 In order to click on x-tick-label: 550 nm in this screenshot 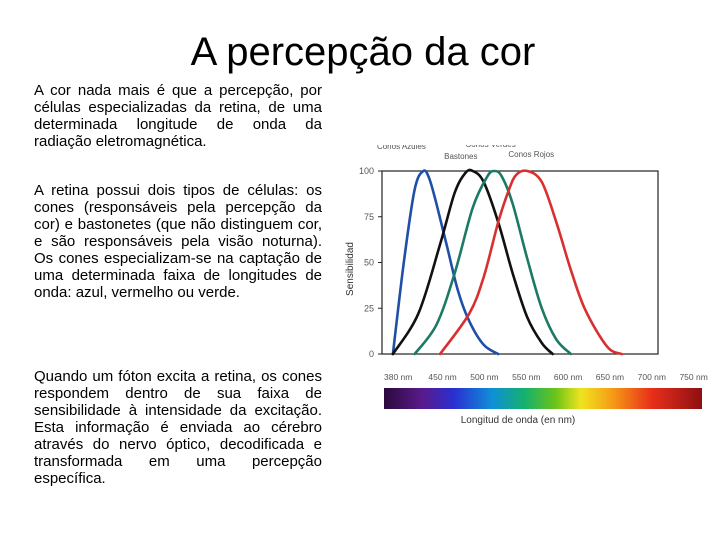, I will do `click(526, 377)`.